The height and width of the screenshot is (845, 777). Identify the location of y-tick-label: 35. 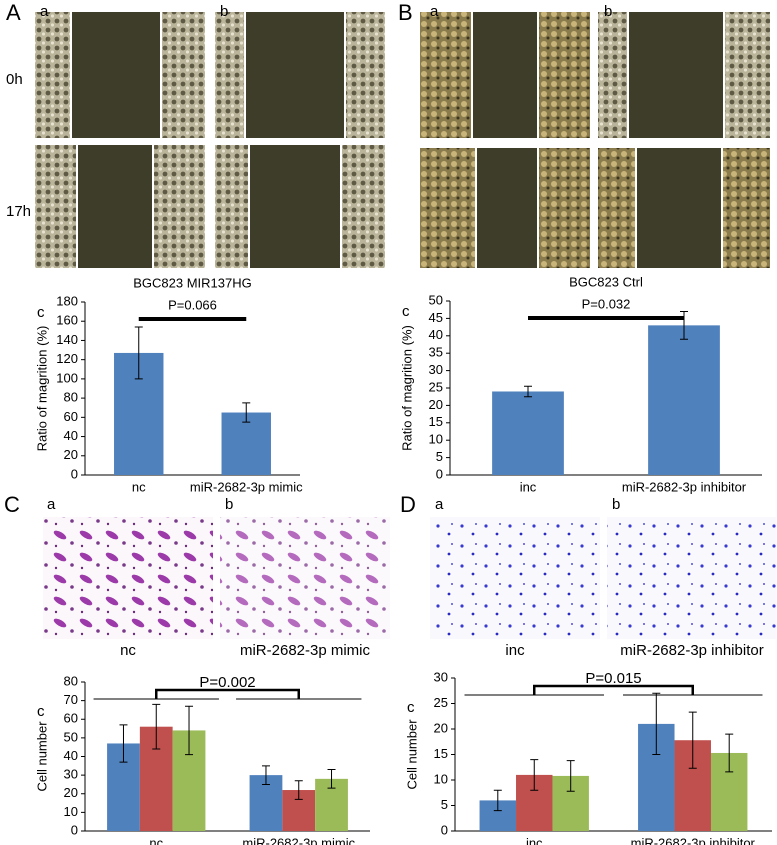
(436, 352).